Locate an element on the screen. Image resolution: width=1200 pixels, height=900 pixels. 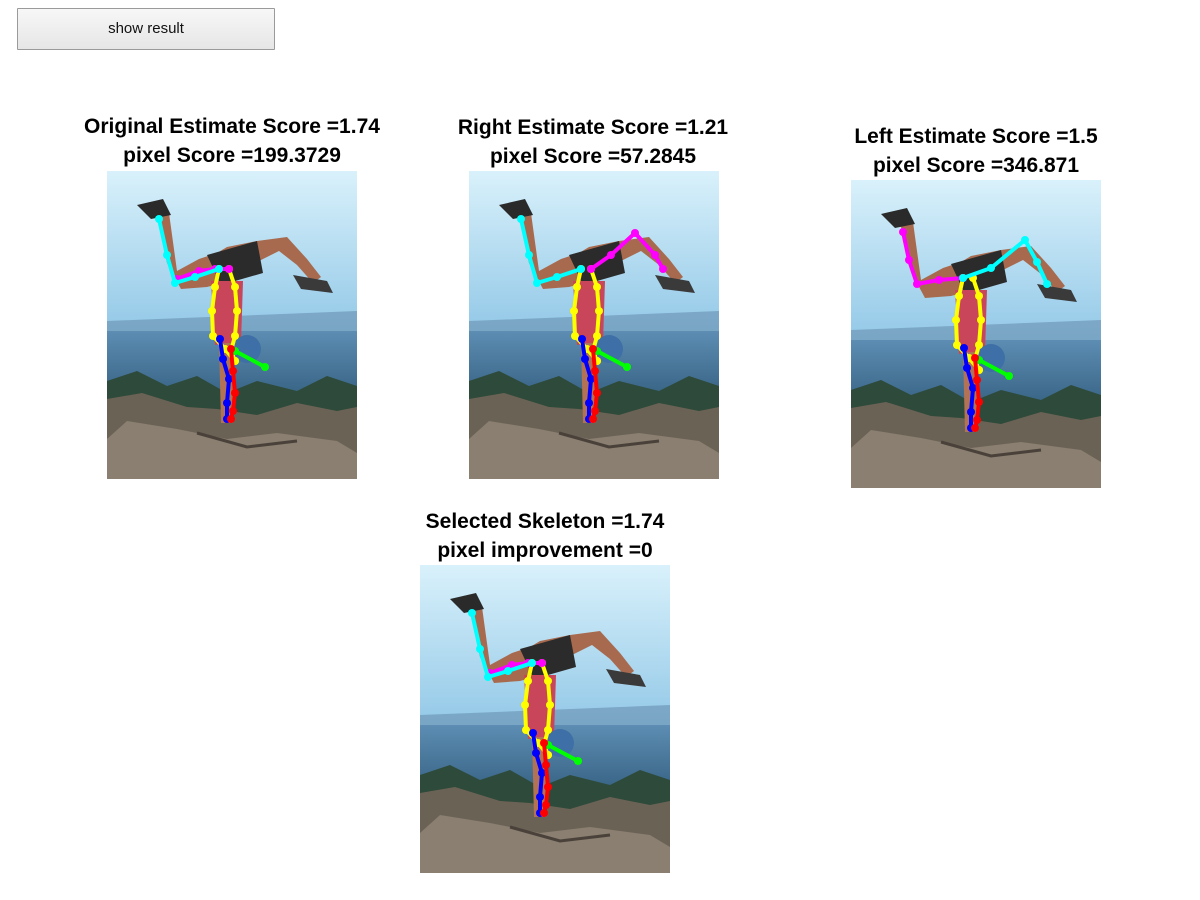
original-estimate-score: Original Estimate Score =1.74 is located at coordinates (232, 126).